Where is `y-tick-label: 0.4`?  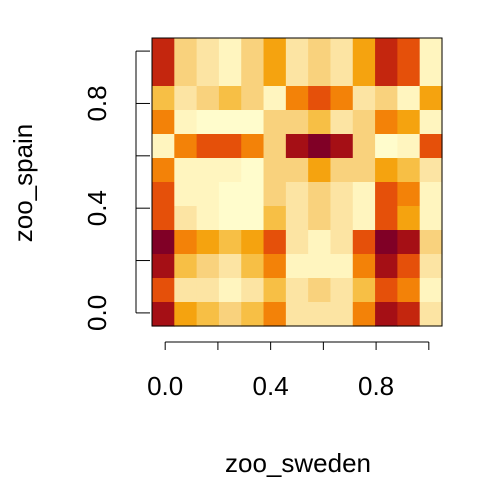
y-tick-label: 0.4 is located at coordinates (97, 208).